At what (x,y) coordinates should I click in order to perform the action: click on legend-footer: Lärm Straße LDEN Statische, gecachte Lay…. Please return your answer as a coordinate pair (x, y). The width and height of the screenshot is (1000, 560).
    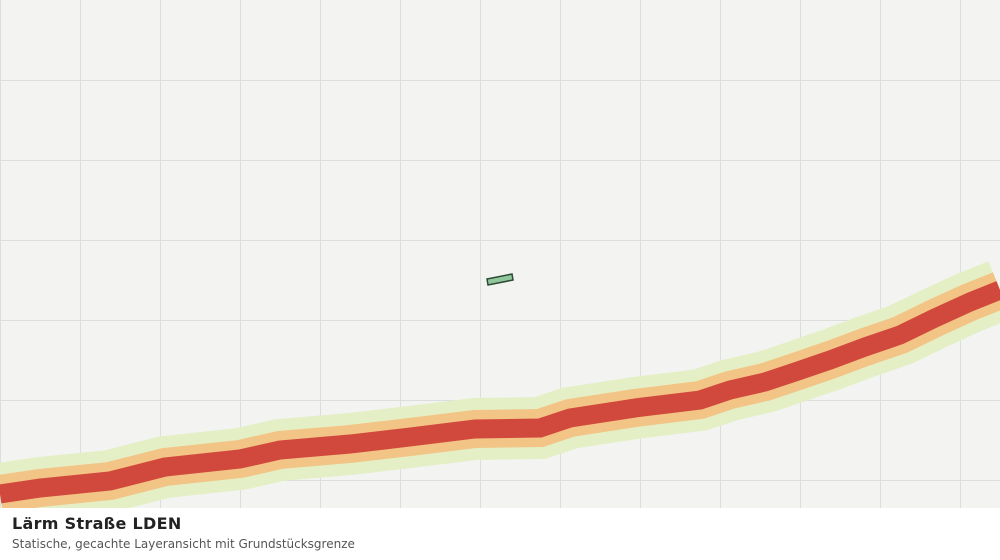
    Looking at the image, I should click on (500, 534).